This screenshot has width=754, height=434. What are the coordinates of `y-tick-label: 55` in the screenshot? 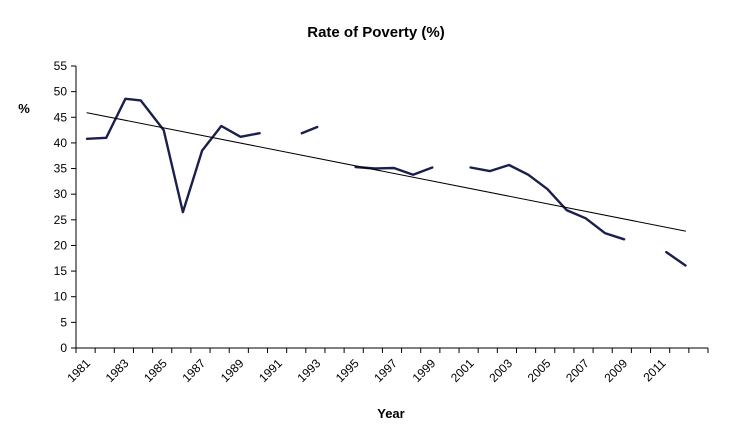 It's located at (61, 66).